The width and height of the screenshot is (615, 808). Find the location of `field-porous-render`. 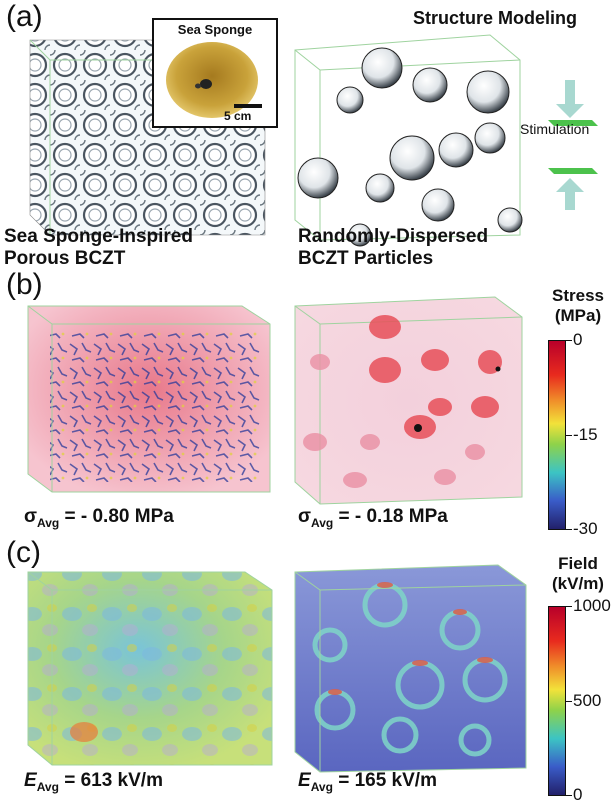

field-porous-render is located at coordinates (150, 668).